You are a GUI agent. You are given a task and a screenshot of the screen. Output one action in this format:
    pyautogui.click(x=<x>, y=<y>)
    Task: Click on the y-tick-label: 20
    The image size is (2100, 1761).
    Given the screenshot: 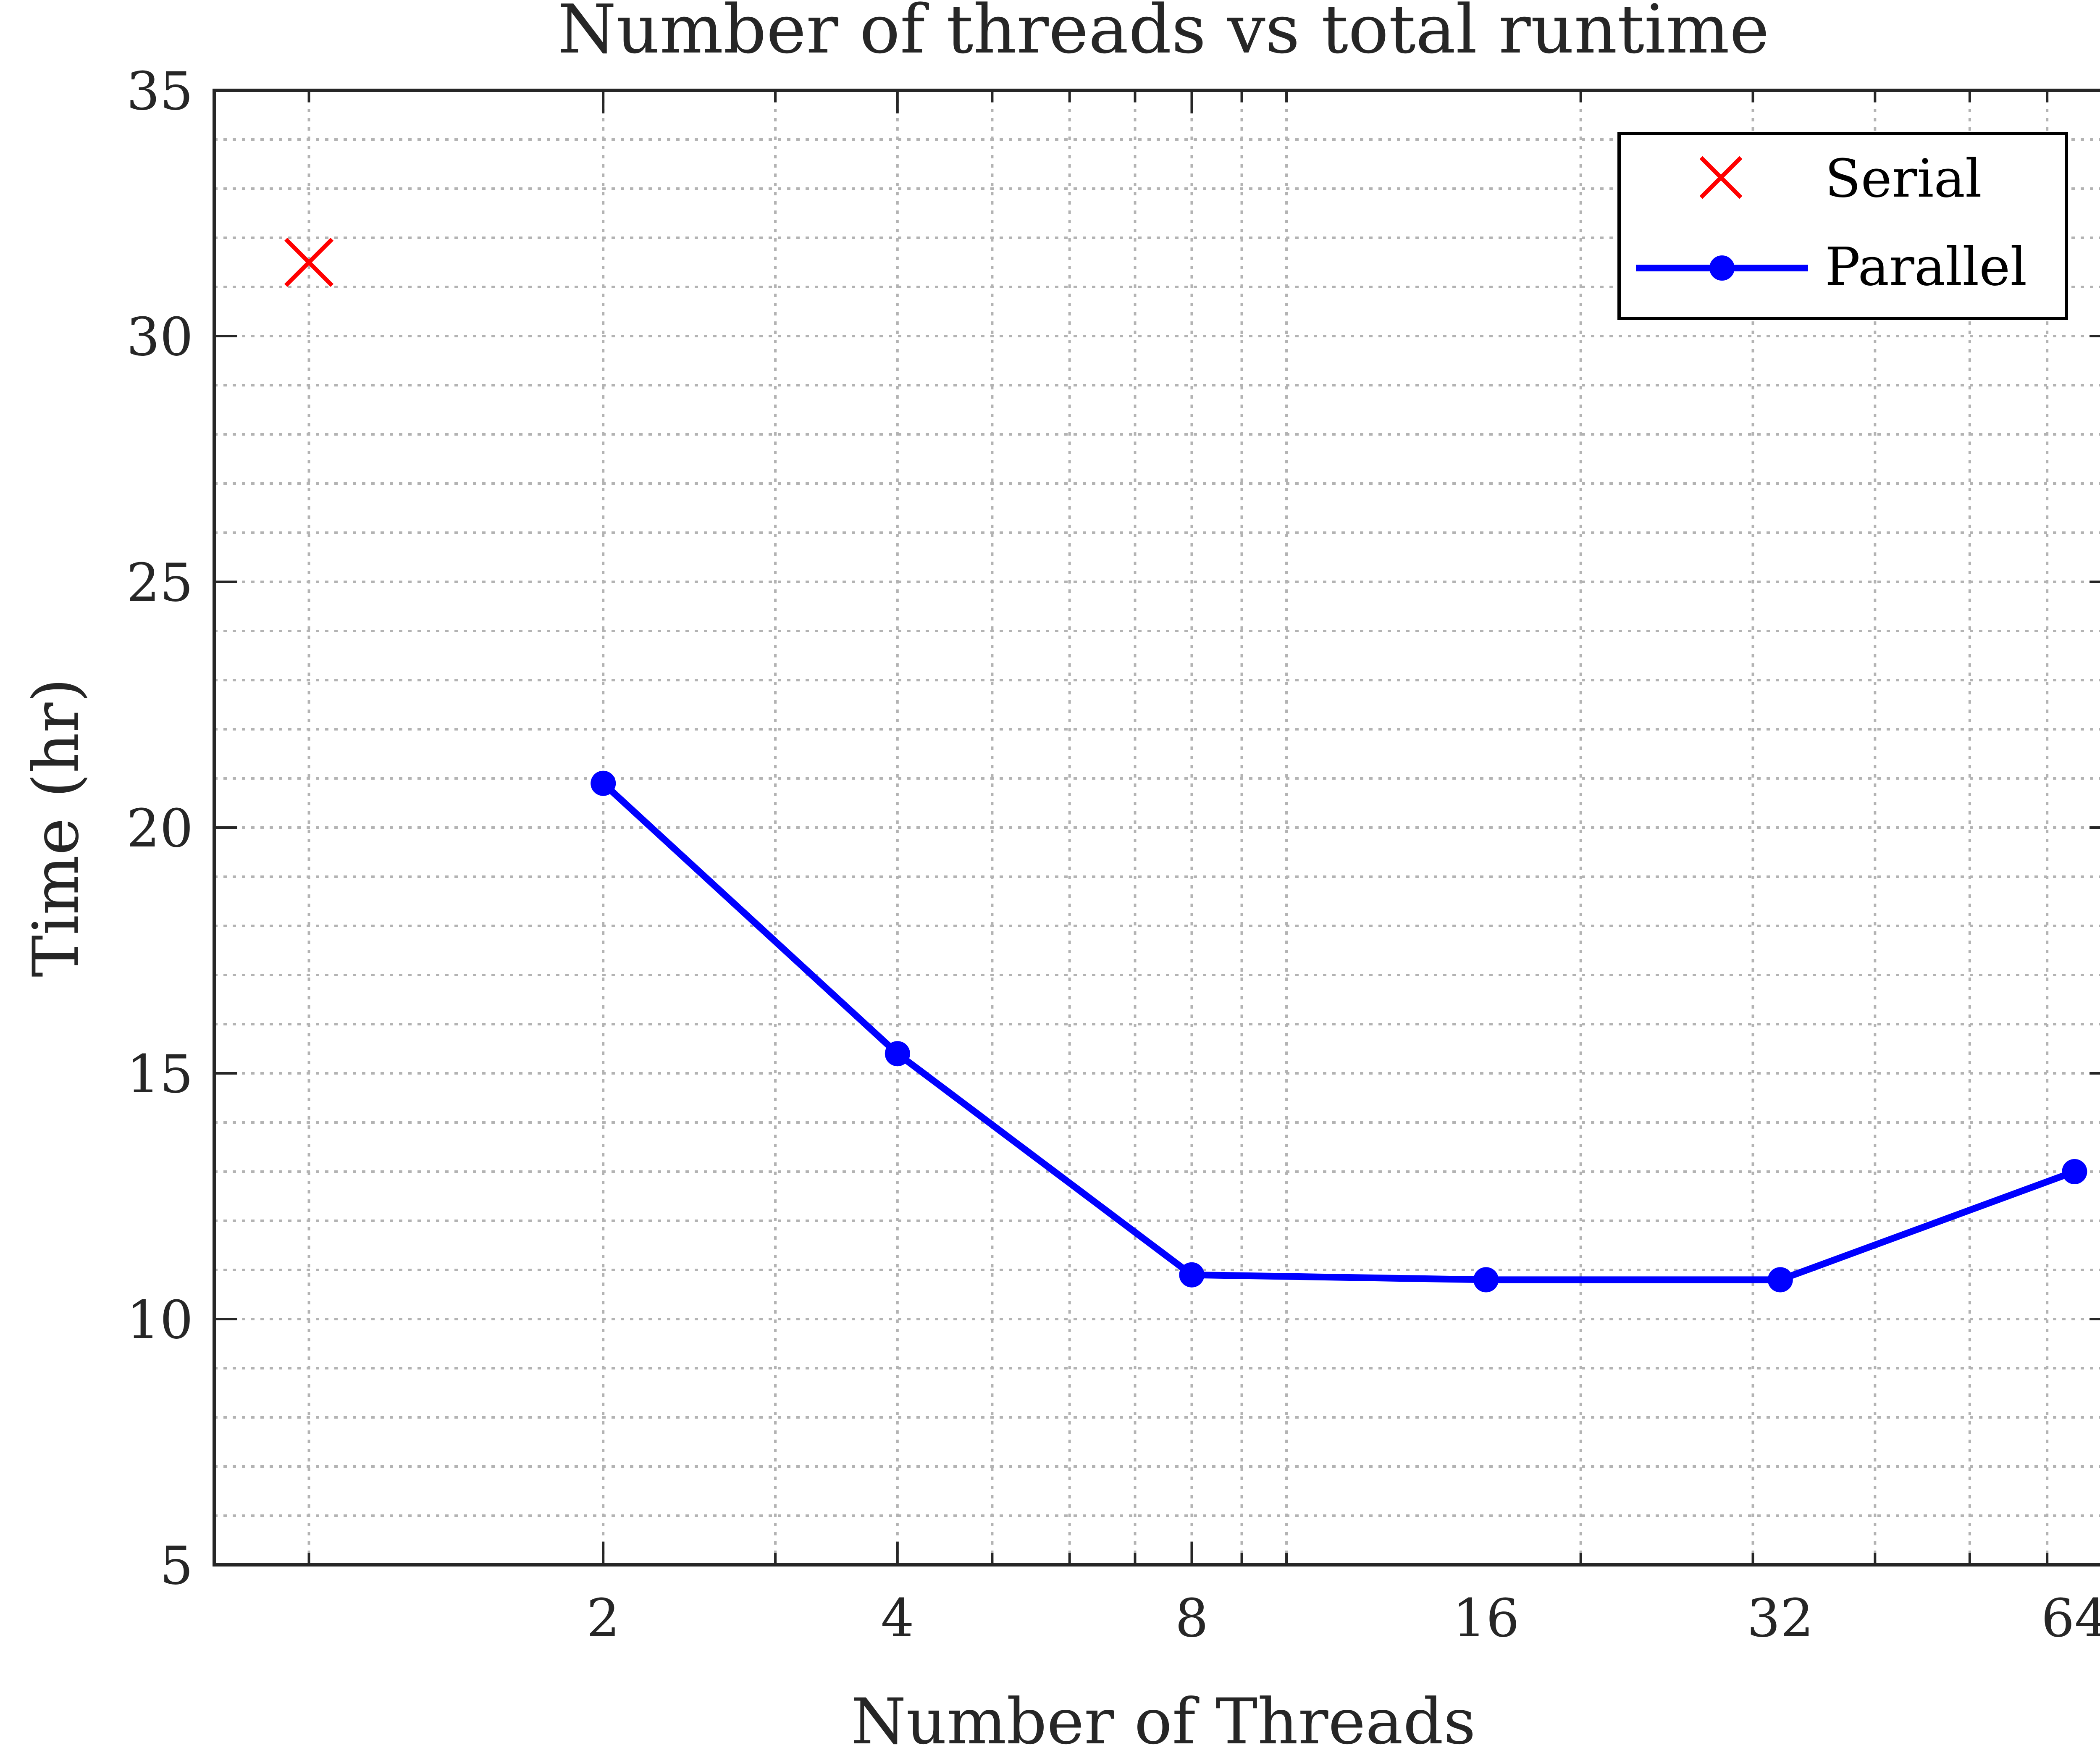 What is the action you would take?
    pyautogui.click(x=159, y=829)
    